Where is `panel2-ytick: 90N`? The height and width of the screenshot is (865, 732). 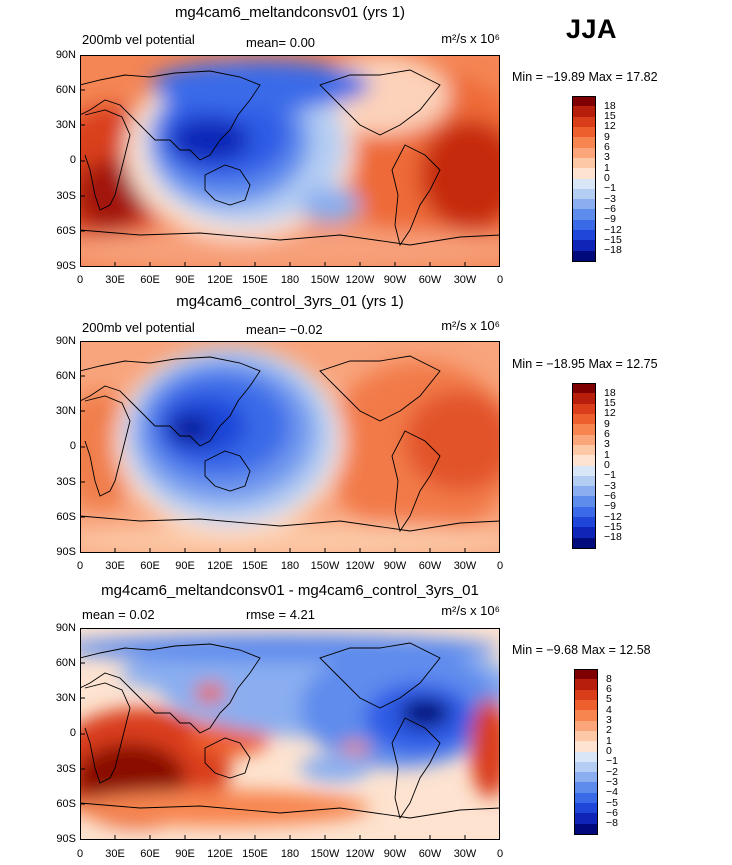 panel2-ytick: 90N is located at coordinates (65, 341).